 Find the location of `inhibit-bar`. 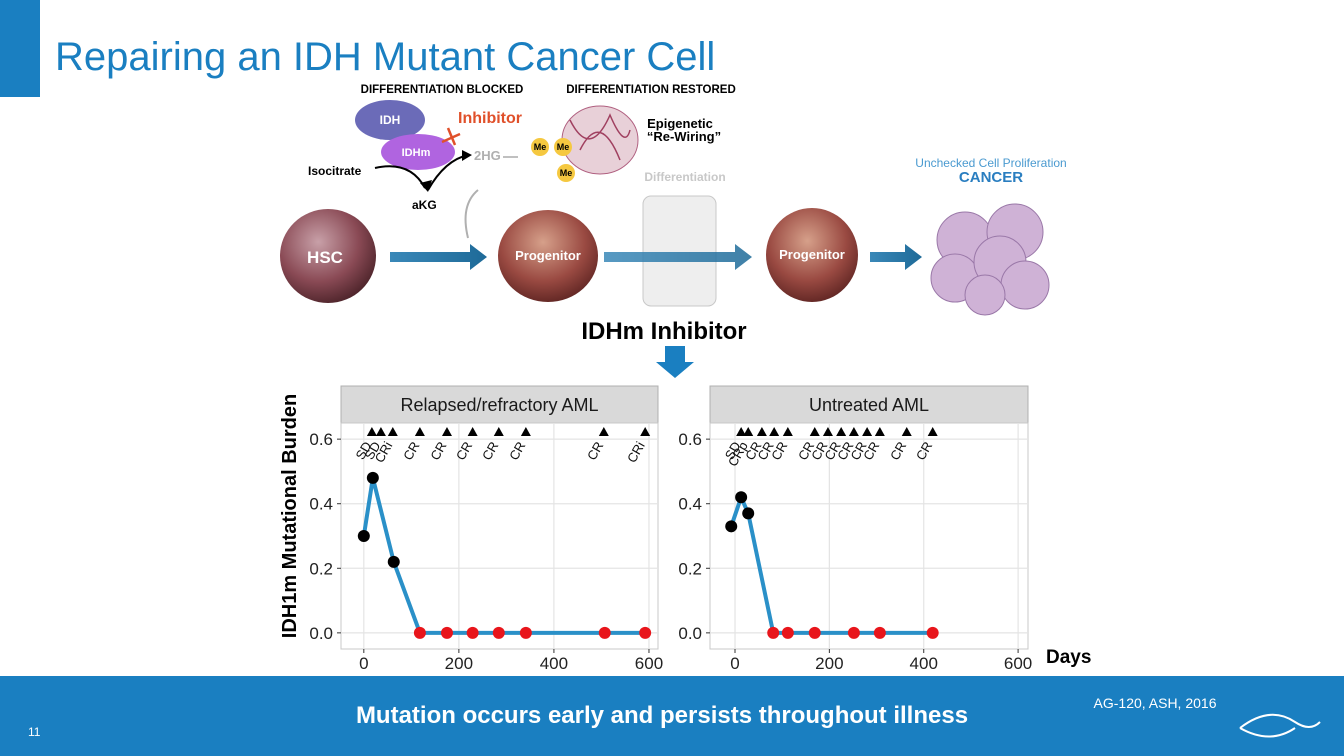

inhibit-bar is located at coordinates (451, 138).